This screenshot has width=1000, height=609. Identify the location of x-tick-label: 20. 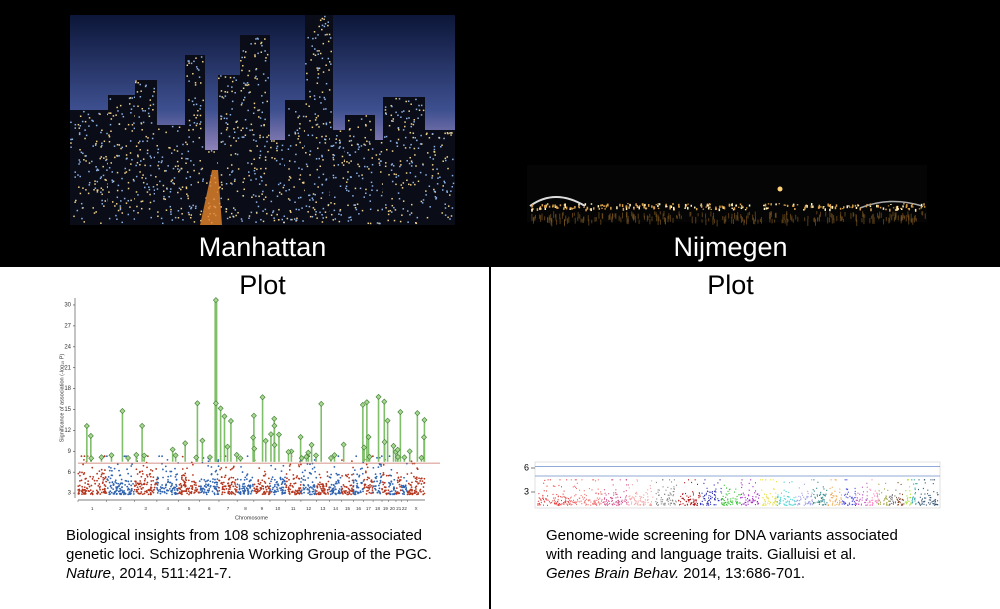
(393, 508).